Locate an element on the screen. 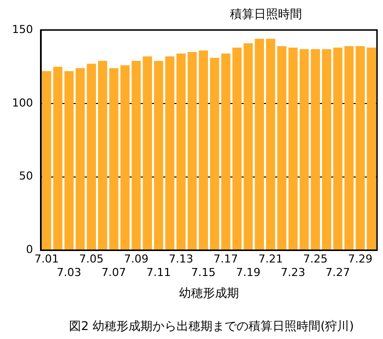  x-tick-label: 7.15 is located at coordinates (203, 272).